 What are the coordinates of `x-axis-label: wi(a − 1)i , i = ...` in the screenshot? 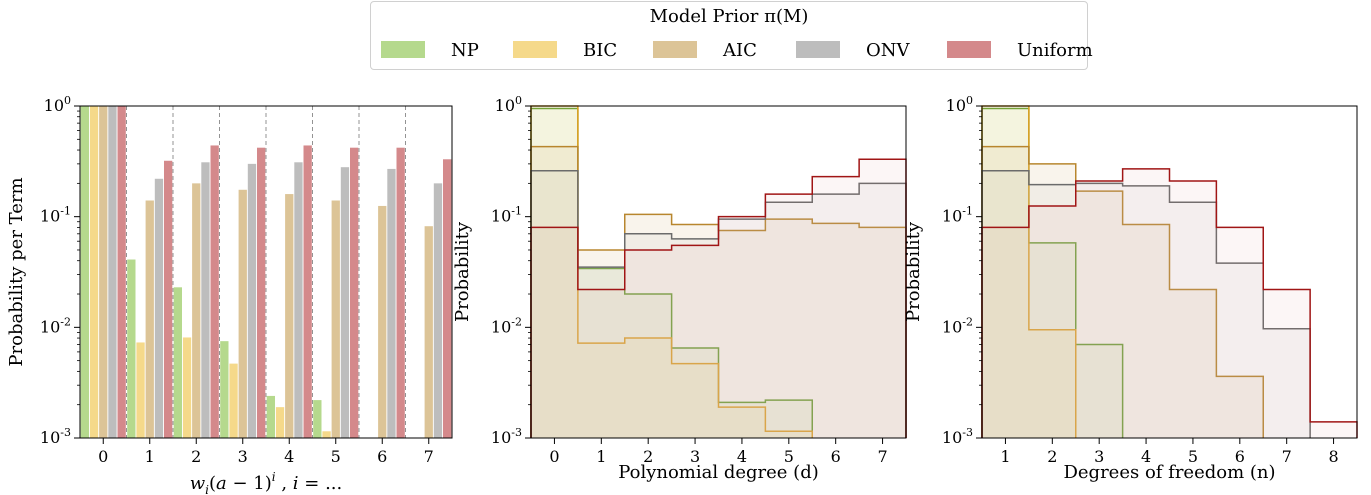 It's located at (266, 482).